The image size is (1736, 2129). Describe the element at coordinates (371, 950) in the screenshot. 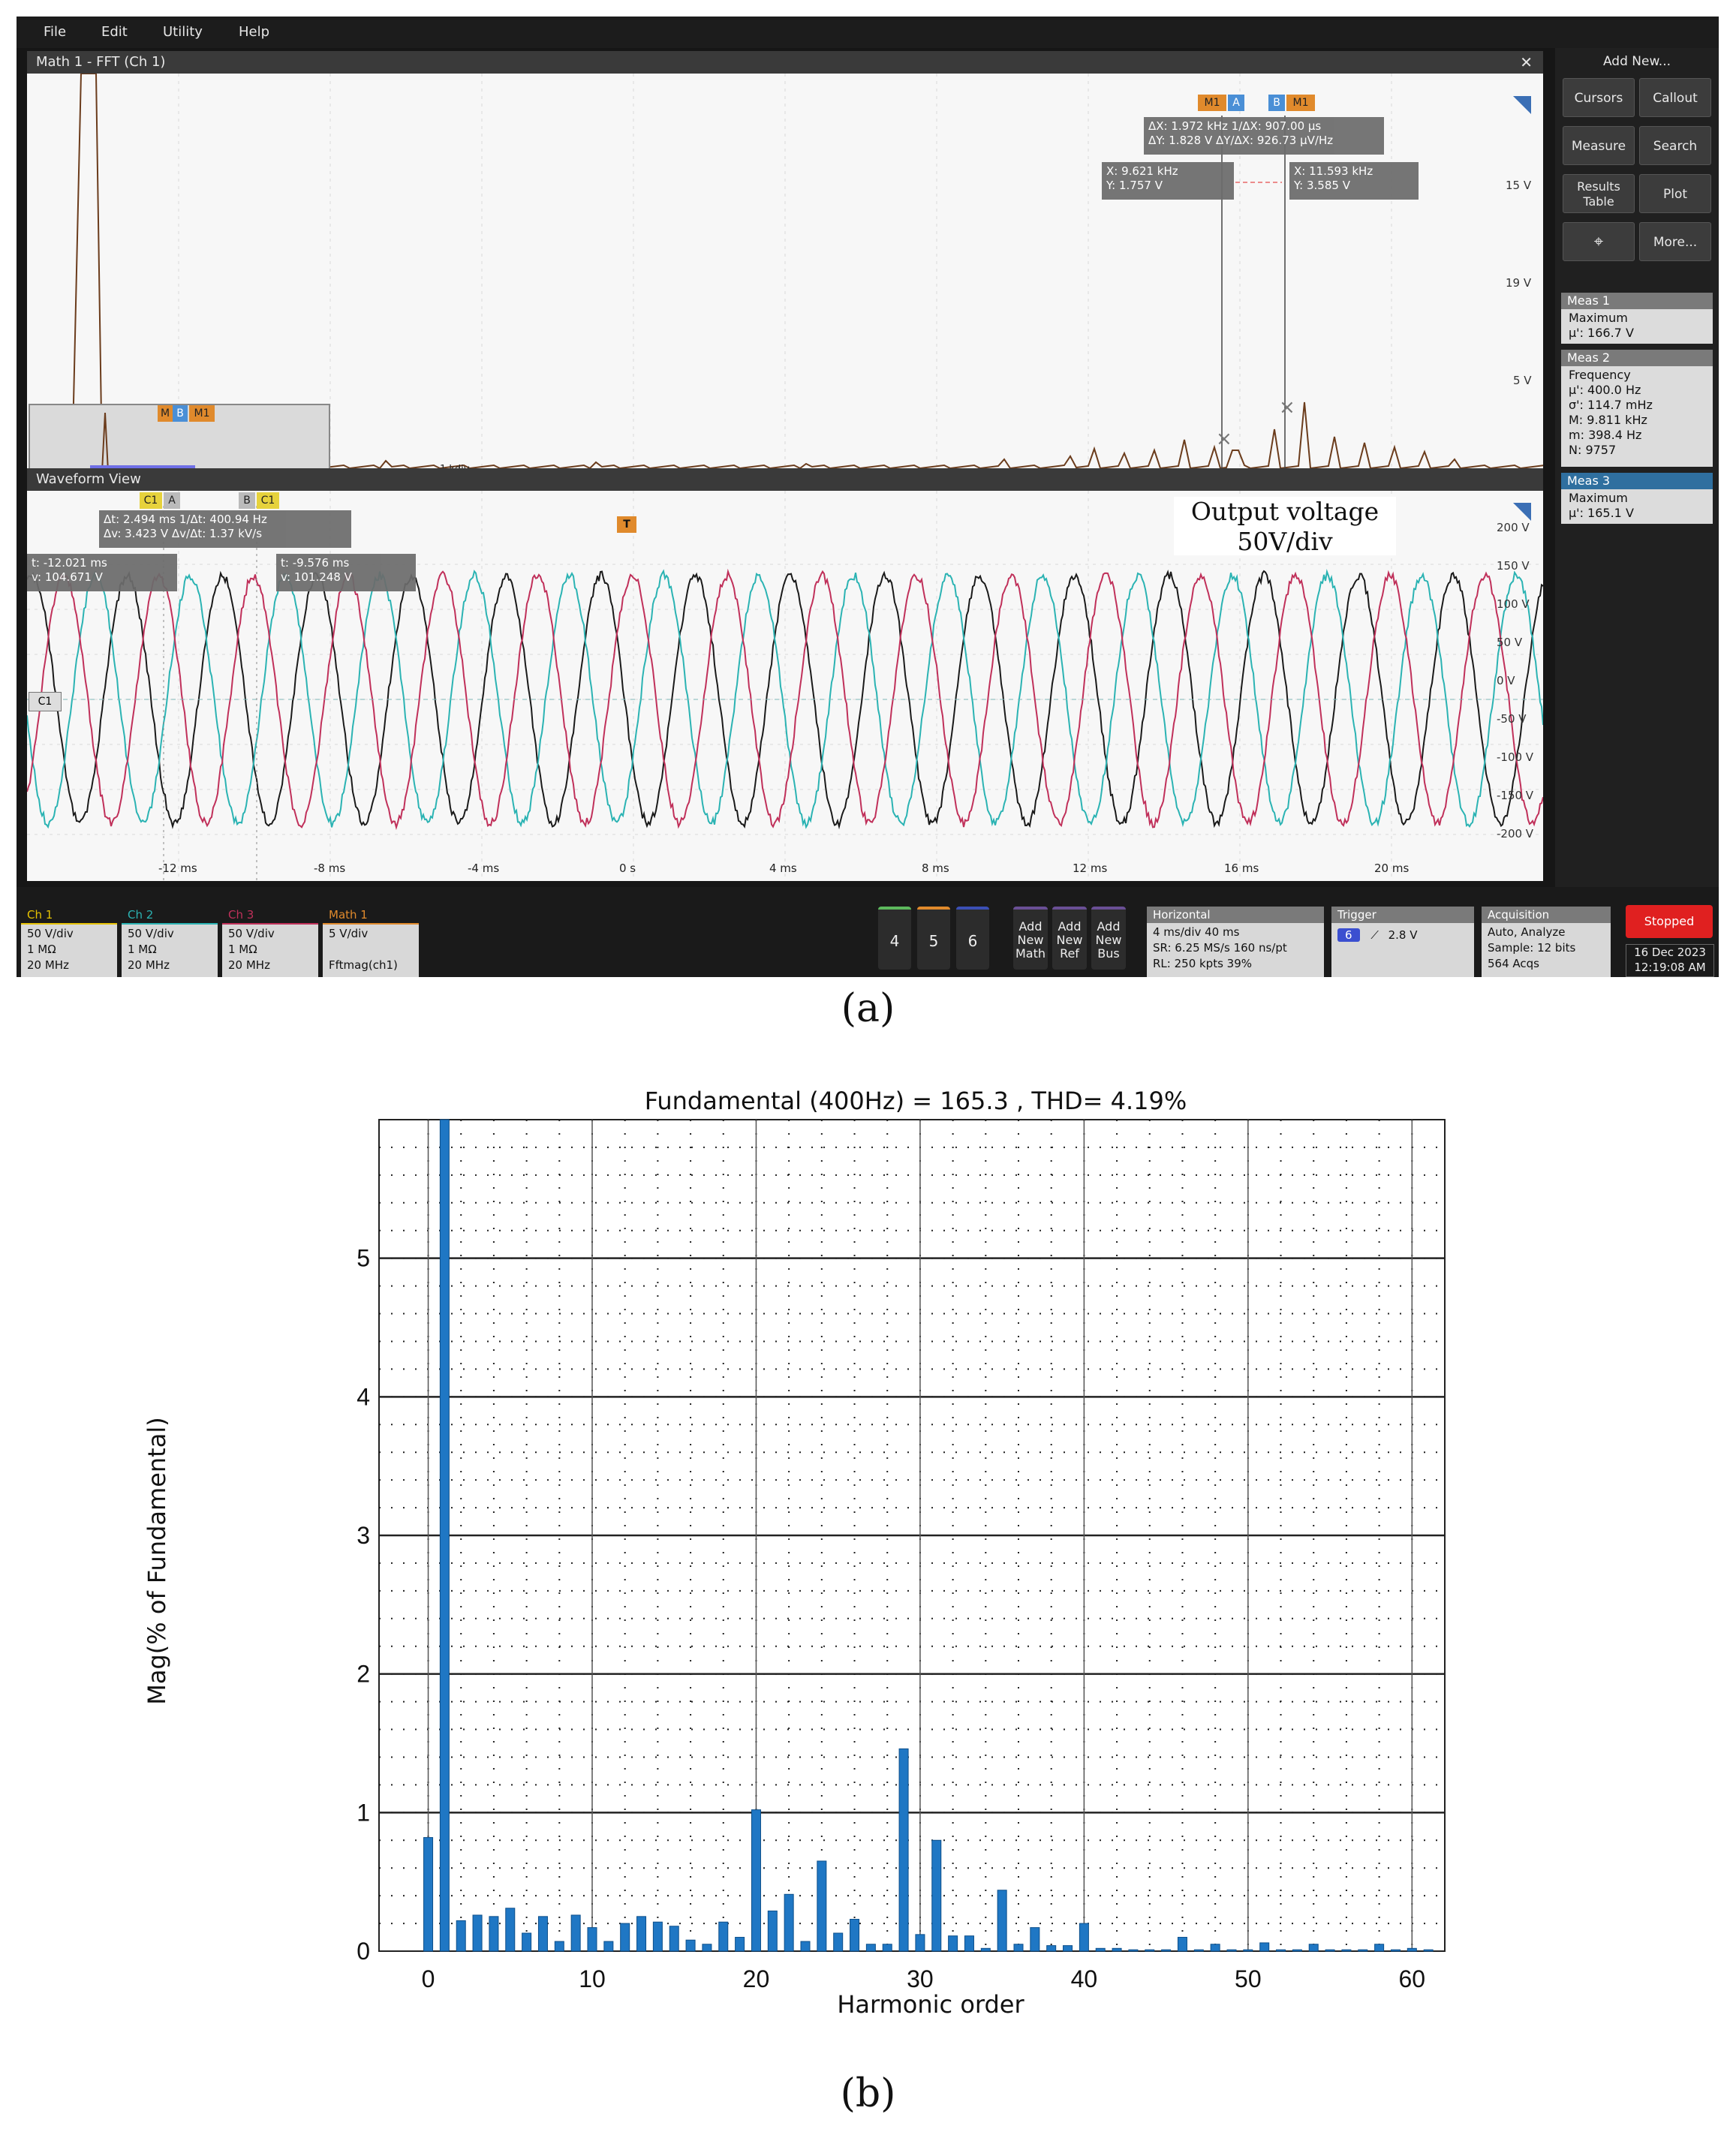

I see `channel-badge-line` at that location.